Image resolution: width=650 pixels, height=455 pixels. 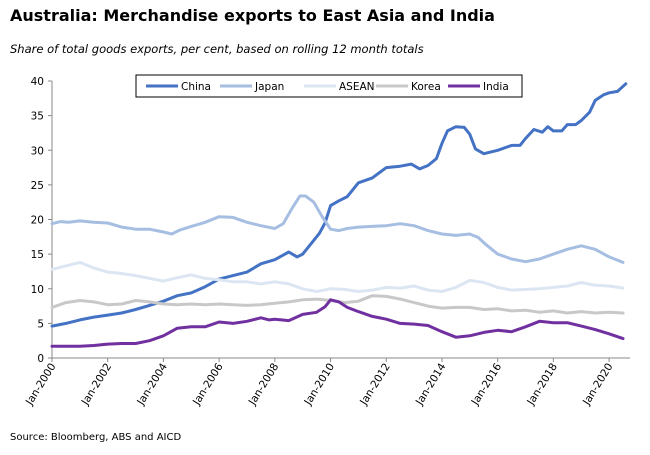 What do you see at coordinates (319, 384) in the screenshot?
I see `x-tick-label: Jan-2010` at bounding box center [319, 384].